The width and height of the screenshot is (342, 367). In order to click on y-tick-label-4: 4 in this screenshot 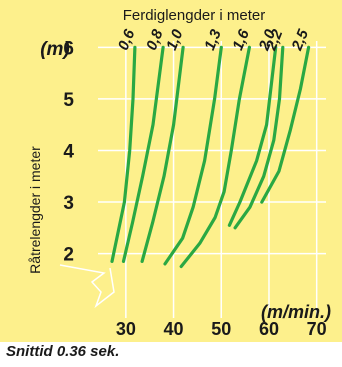, I will do `click(68, 151)`.